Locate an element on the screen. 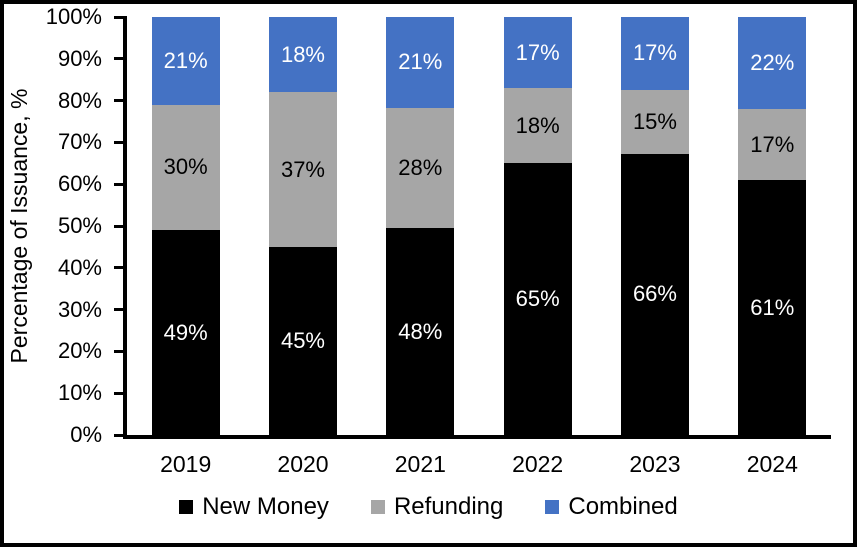 This screenshot has height=547, width=857. x-tick-label-2023: 2023 is located at coordinates (655, 464).